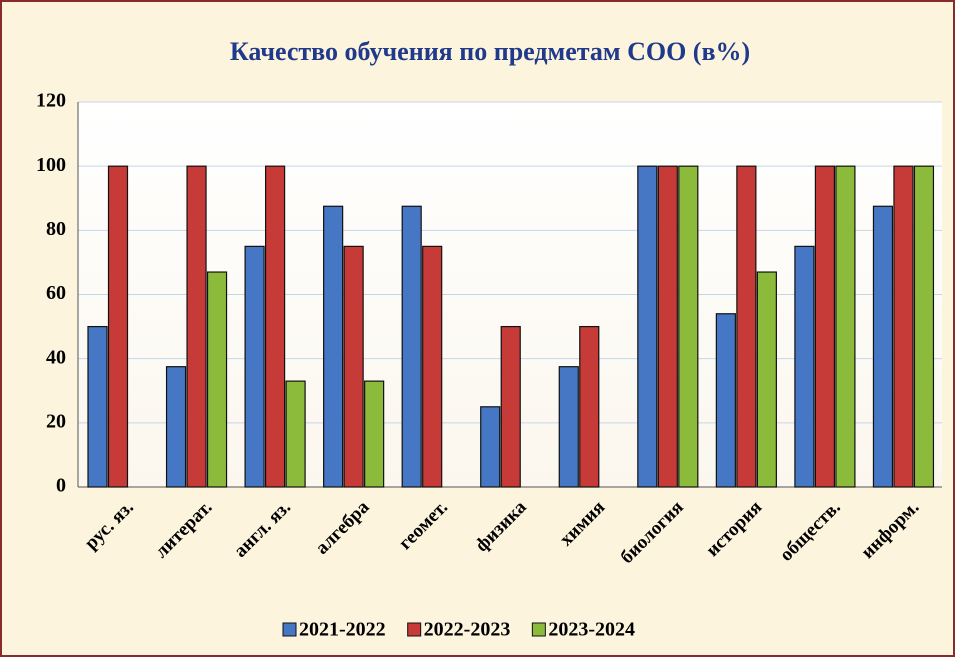  I want to click on y-tick-label: 40, so click(56, 357).